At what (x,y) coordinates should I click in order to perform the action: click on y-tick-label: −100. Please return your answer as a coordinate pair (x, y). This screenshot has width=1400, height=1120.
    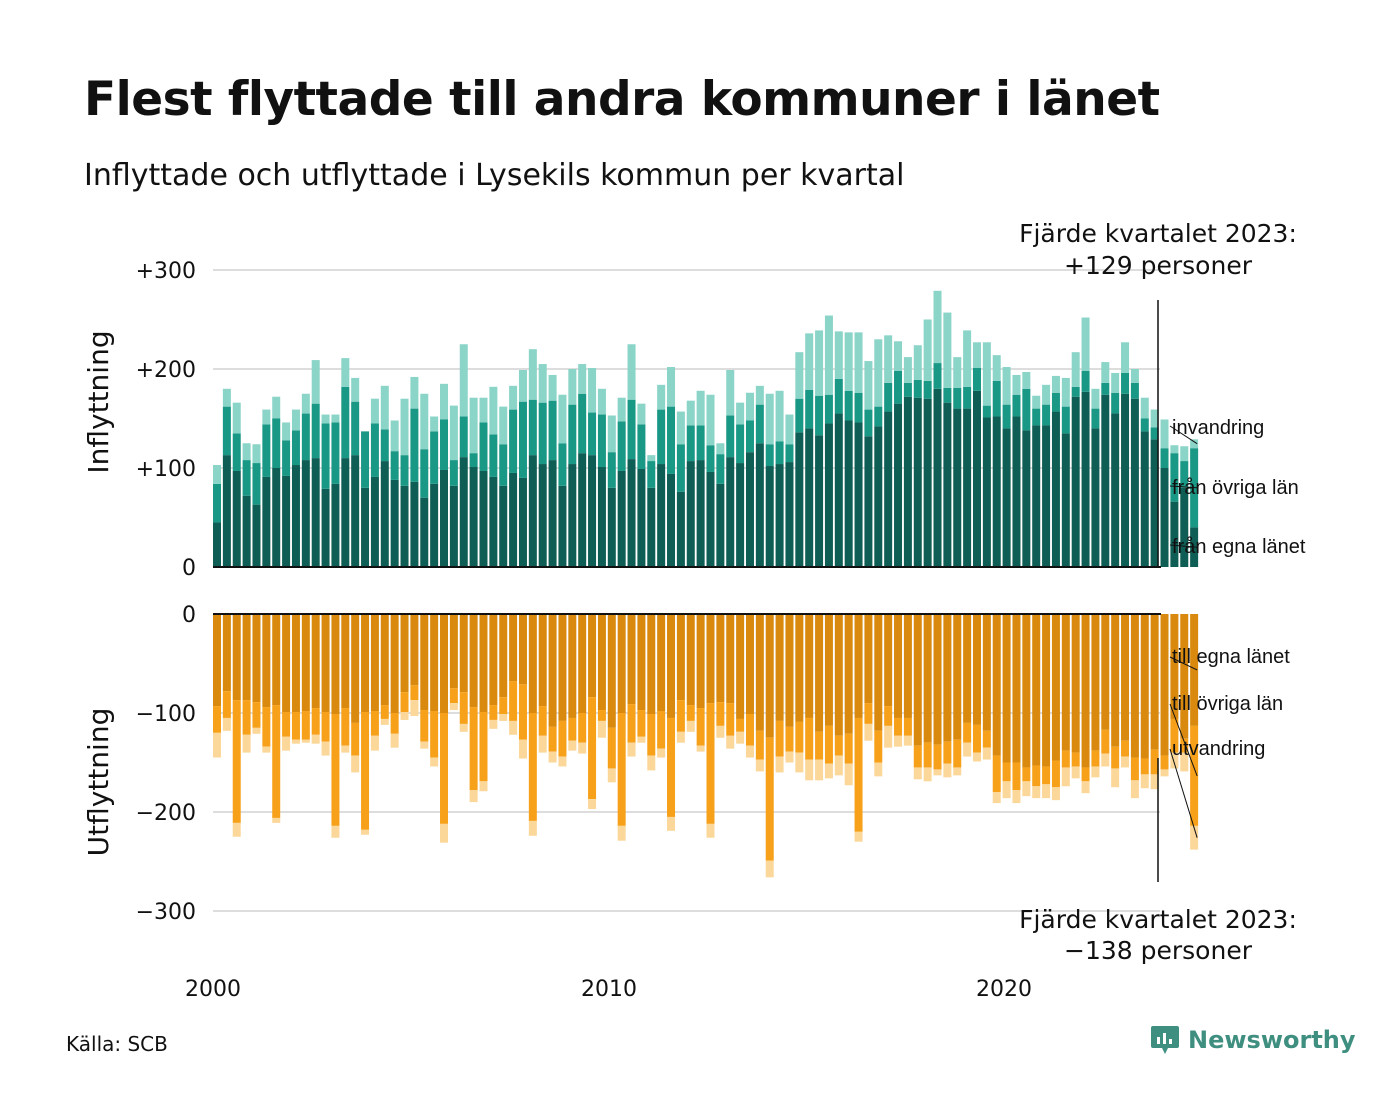
    Looking at the image, I should click on (166, 714).